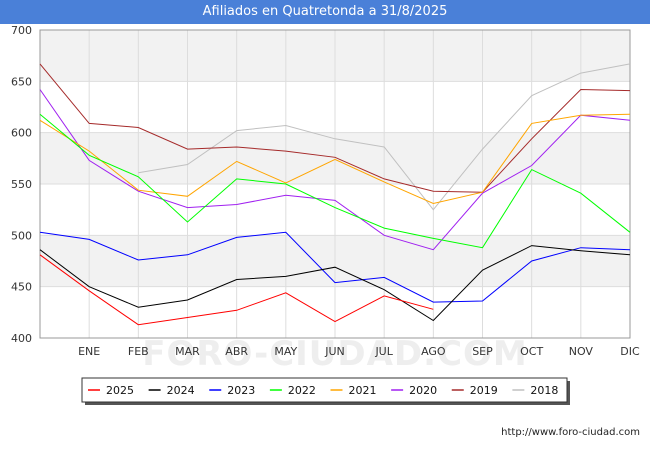 The image size is (650, 450). I want to click on y-tick-label: 400, so click(21, 338).